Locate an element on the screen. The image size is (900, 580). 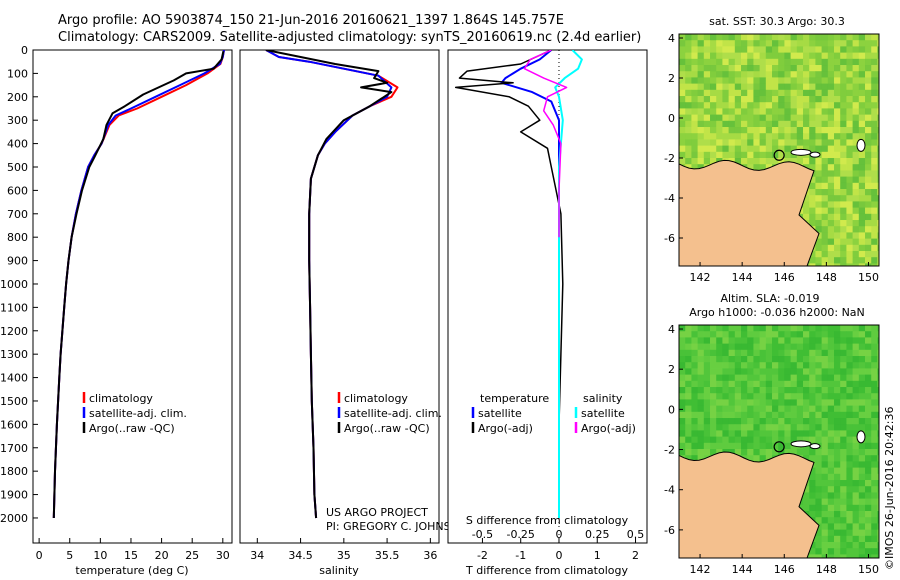
pressure-tick-label: 400 is located at coordinates (17, 144).